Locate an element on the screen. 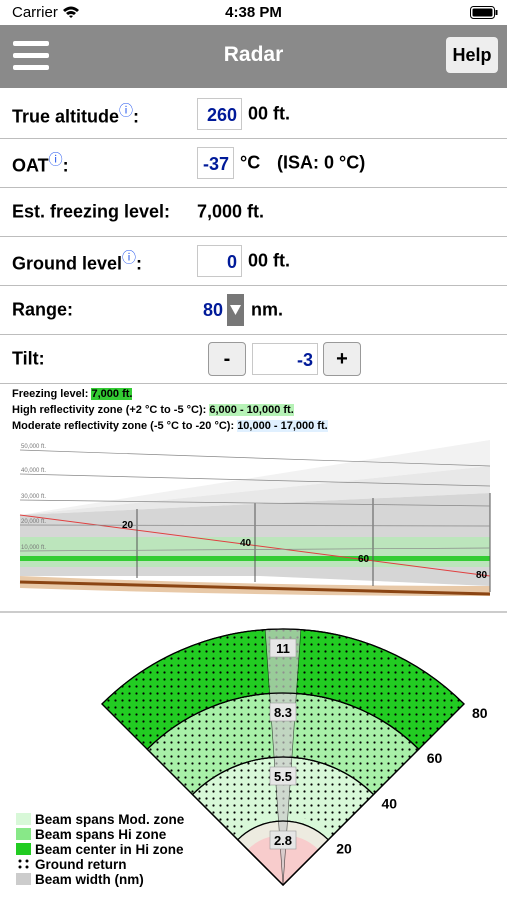  zone-value: 10,000 - 17,000 ft. is located at coordinates (282, 426).